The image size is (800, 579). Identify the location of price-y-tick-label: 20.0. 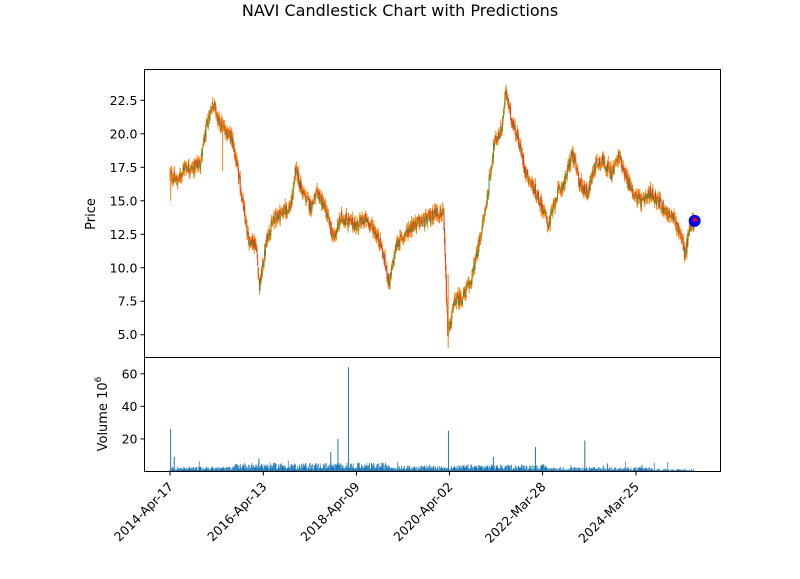
(124, 133).